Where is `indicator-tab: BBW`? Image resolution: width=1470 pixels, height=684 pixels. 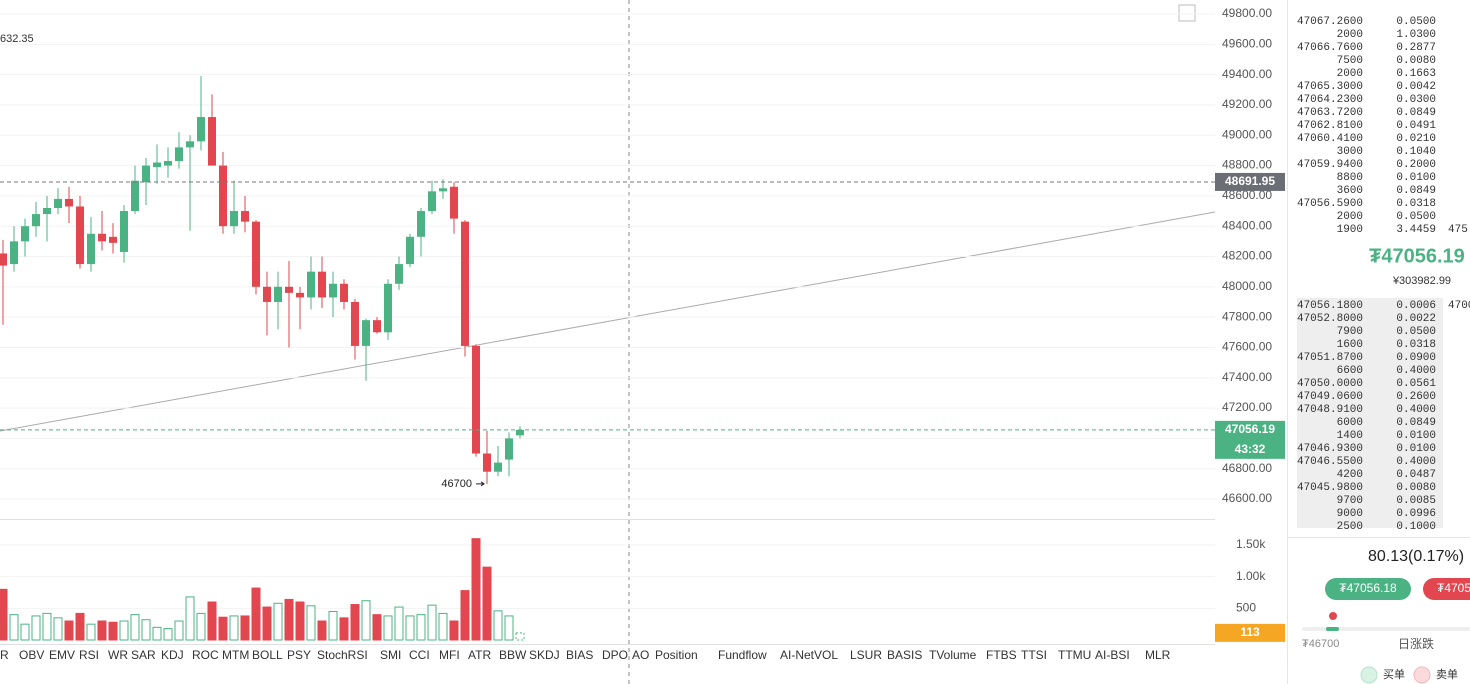
indicator-tab: BBW is located at coordinates (513, 655).